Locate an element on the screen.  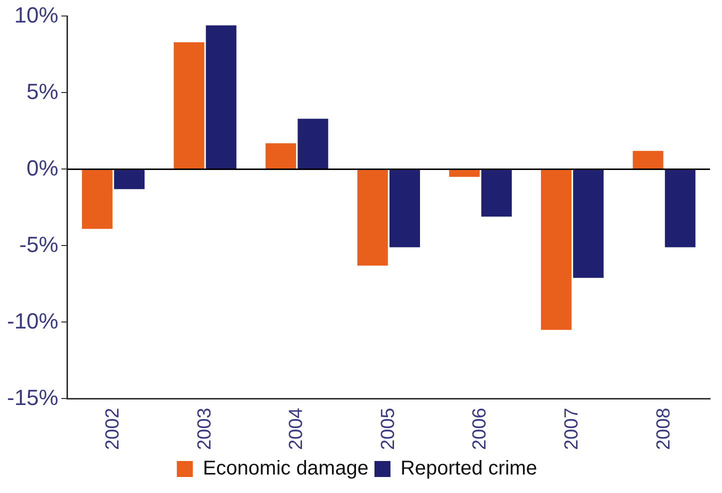
x-tick-label: 2003 is located at coordinates (205, 429).